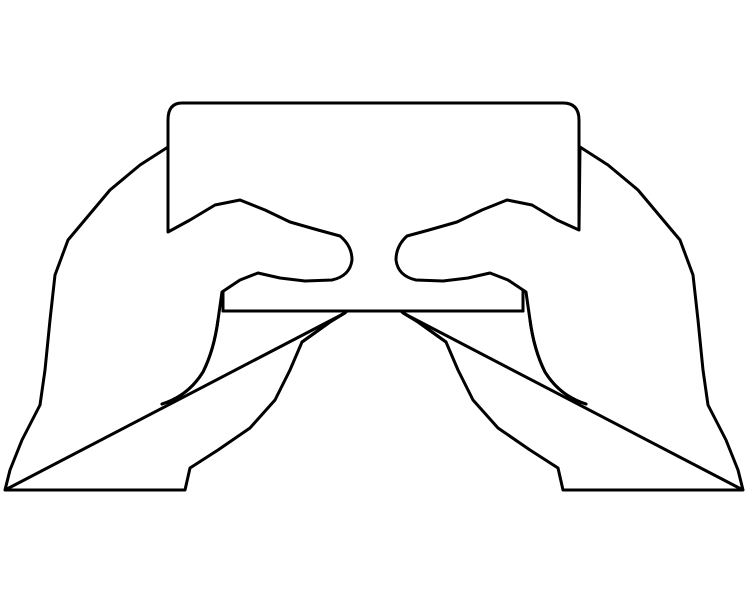 This screenshot has width=748, height=600. What do you see at coordinates (558, 362) in the screenshot?
I see `right-thumb-crease` at bounding box center [558, 362].